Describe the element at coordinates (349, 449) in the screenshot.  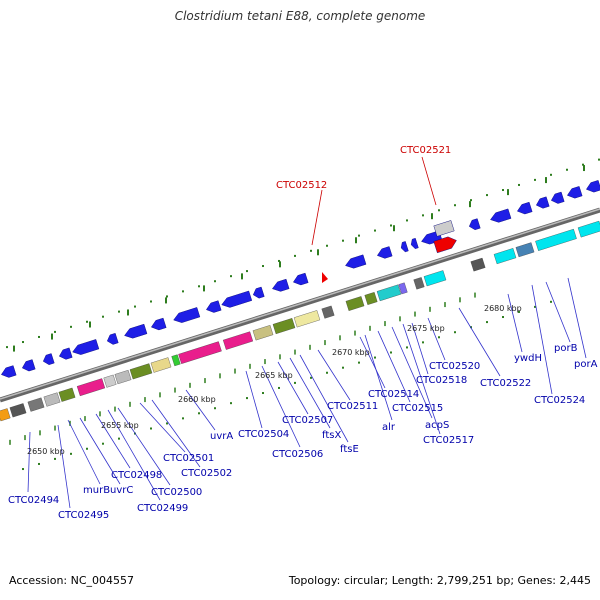
I see `gene-label-ftse: ftsE` at that location.